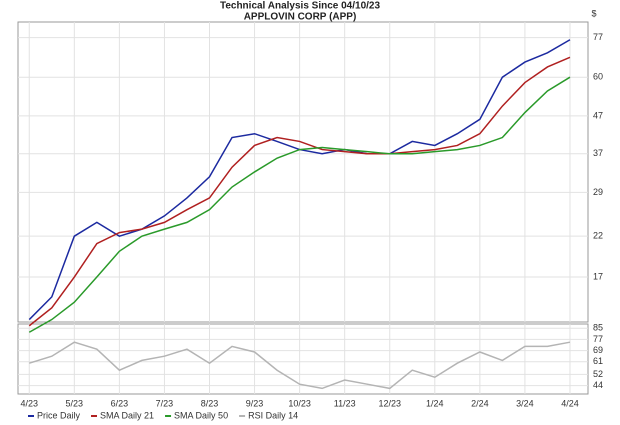  Describe the element at coordinates (598, 385) in the screenshot. I see `y2-tick-label: 44` at that location.